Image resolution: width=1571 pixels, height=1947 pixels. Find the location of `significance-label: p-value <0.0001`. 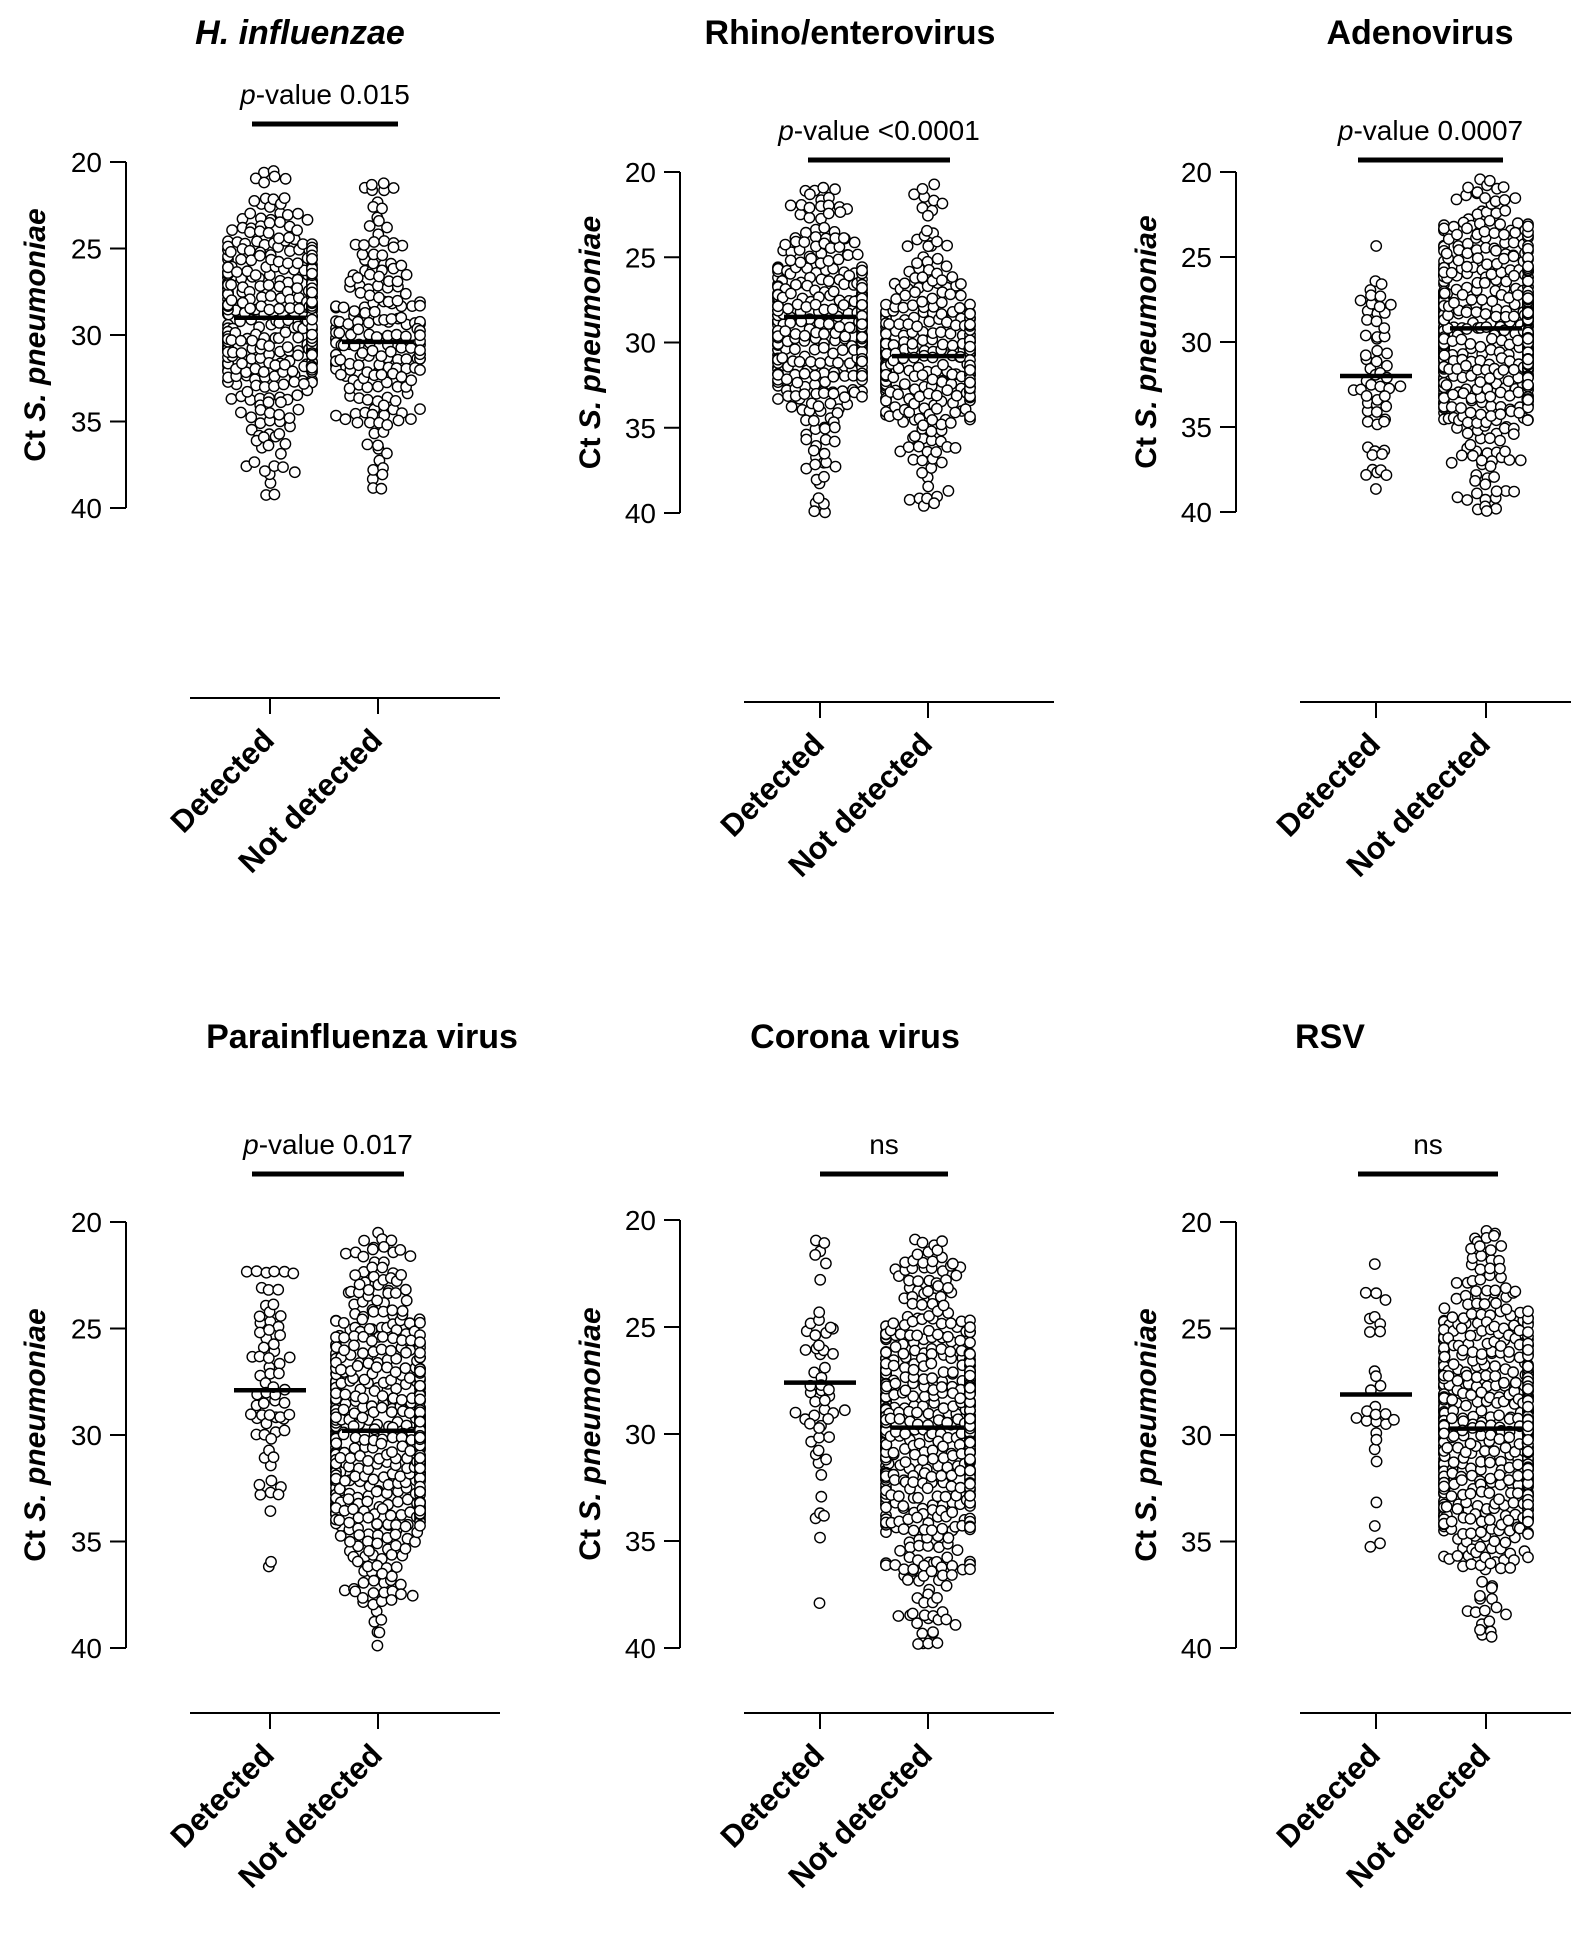

significance-label: p-value <0.0001 is located at coordinates (878, 130).